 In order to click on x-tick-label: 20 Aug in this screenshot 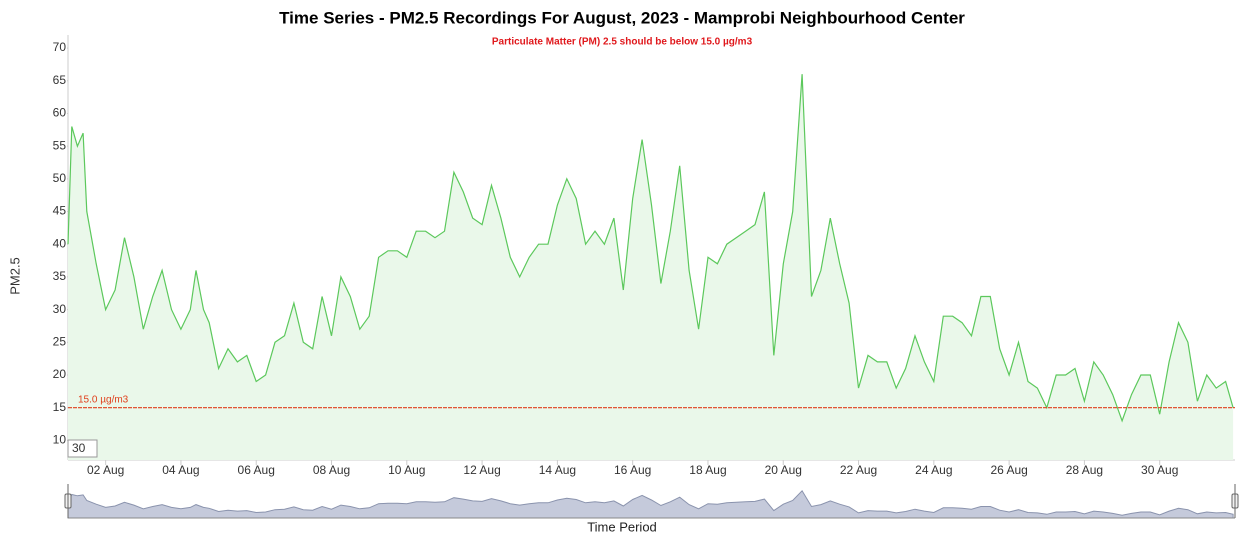, I will do `click(783, 470)`.